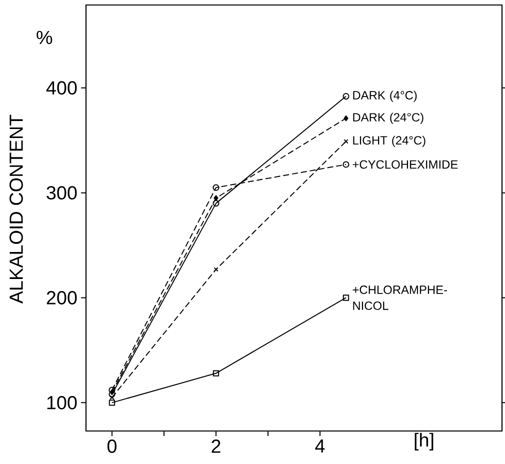 This screenshot has width=505, height=464. I want to click on x-tick-label: 2, so click(216, 446).